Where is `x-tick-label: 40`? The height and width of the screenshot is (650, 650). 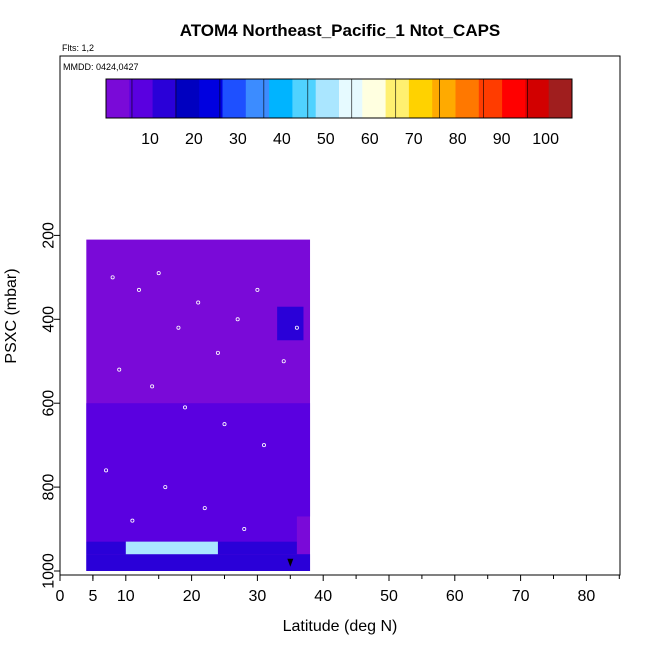
x-tick-label: 40 is located at coordinates (323, 596).